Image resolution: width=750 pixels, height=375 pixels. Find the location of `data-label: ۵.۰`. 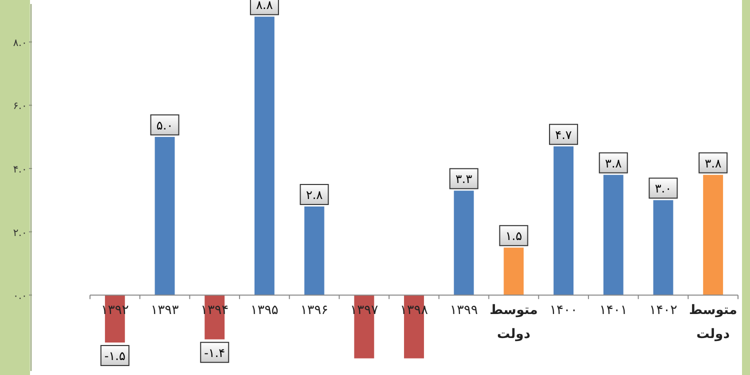

data-label: ۵.۰ is located at coordinates (165, 125).